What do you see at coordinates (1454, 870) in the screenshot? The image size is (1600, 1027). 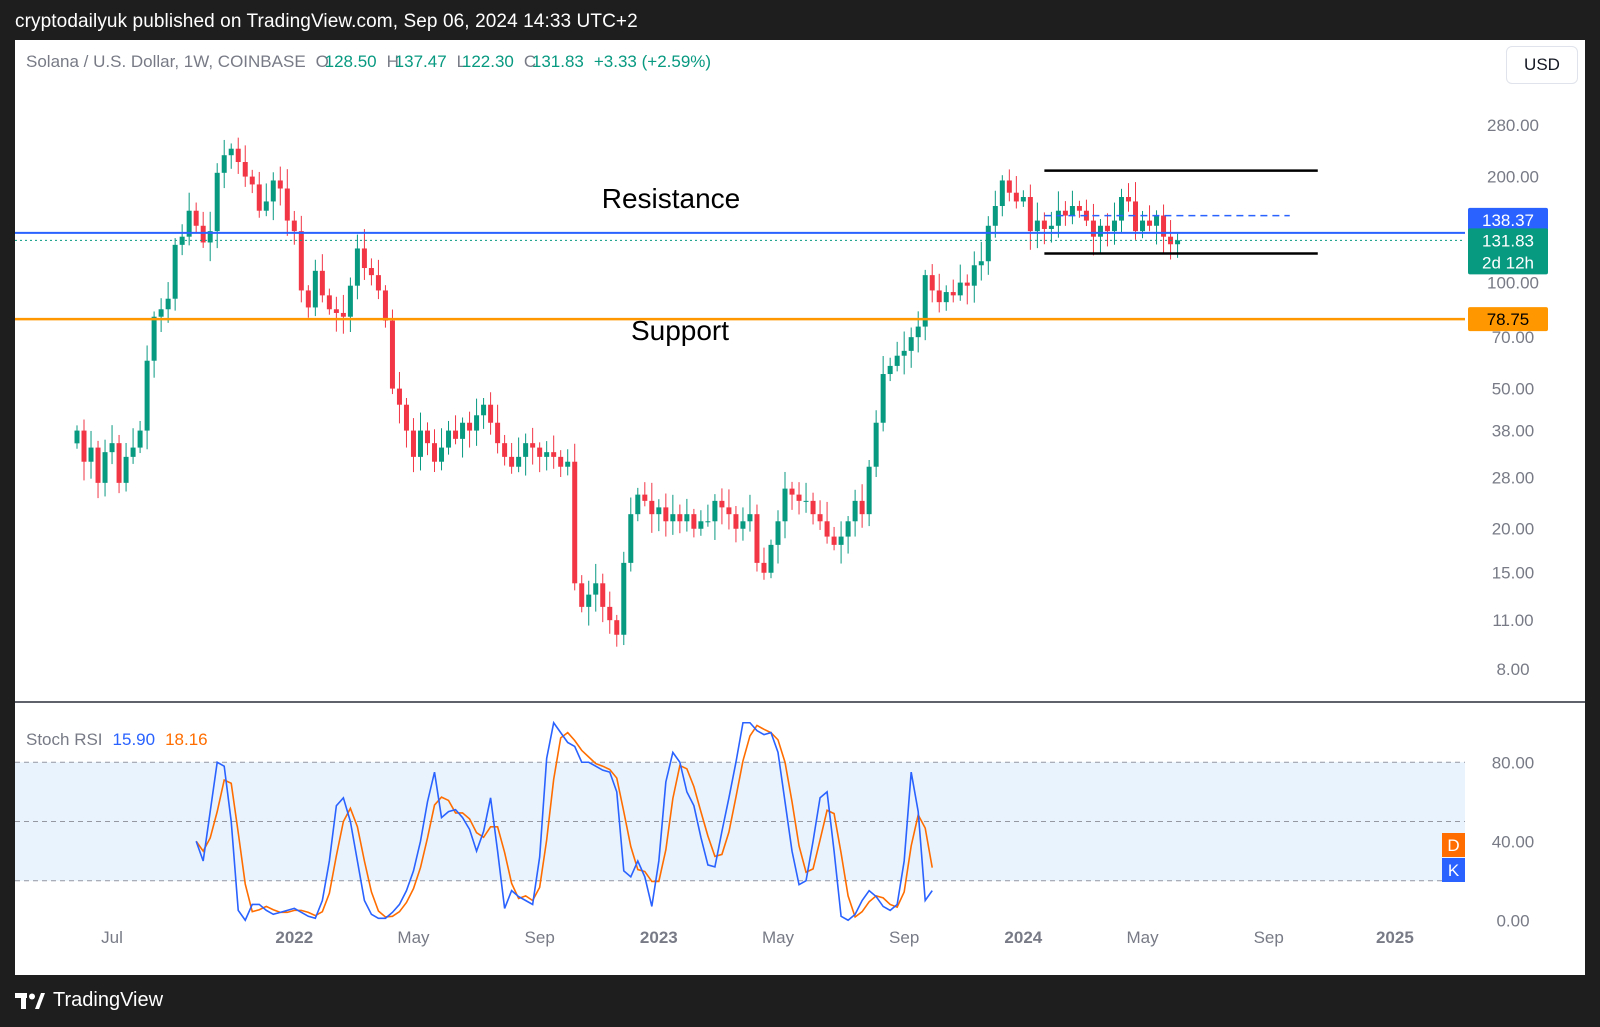 I see `stoch-k-tag-text: K` at bounding box center [1454, 870].